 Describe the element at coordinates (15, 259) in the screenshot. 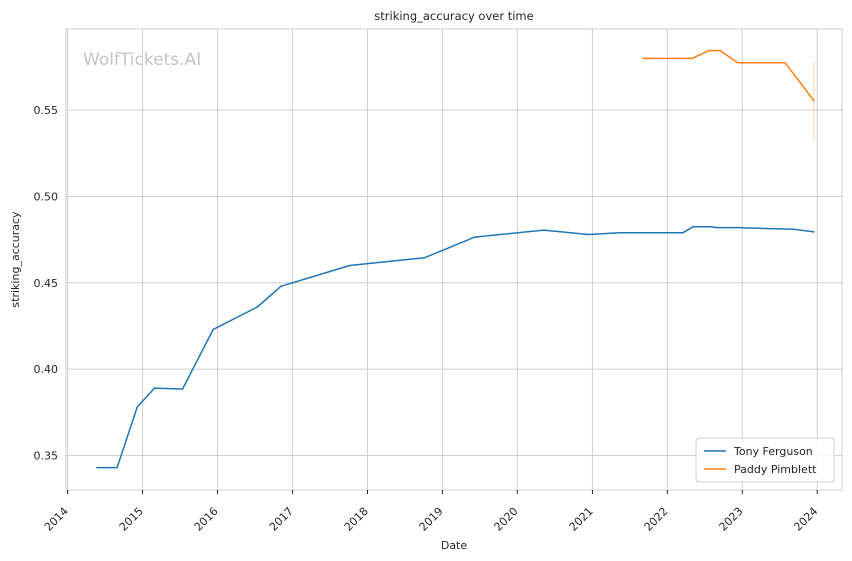

I see `y-axis-title: striking_accuracy` at that location.